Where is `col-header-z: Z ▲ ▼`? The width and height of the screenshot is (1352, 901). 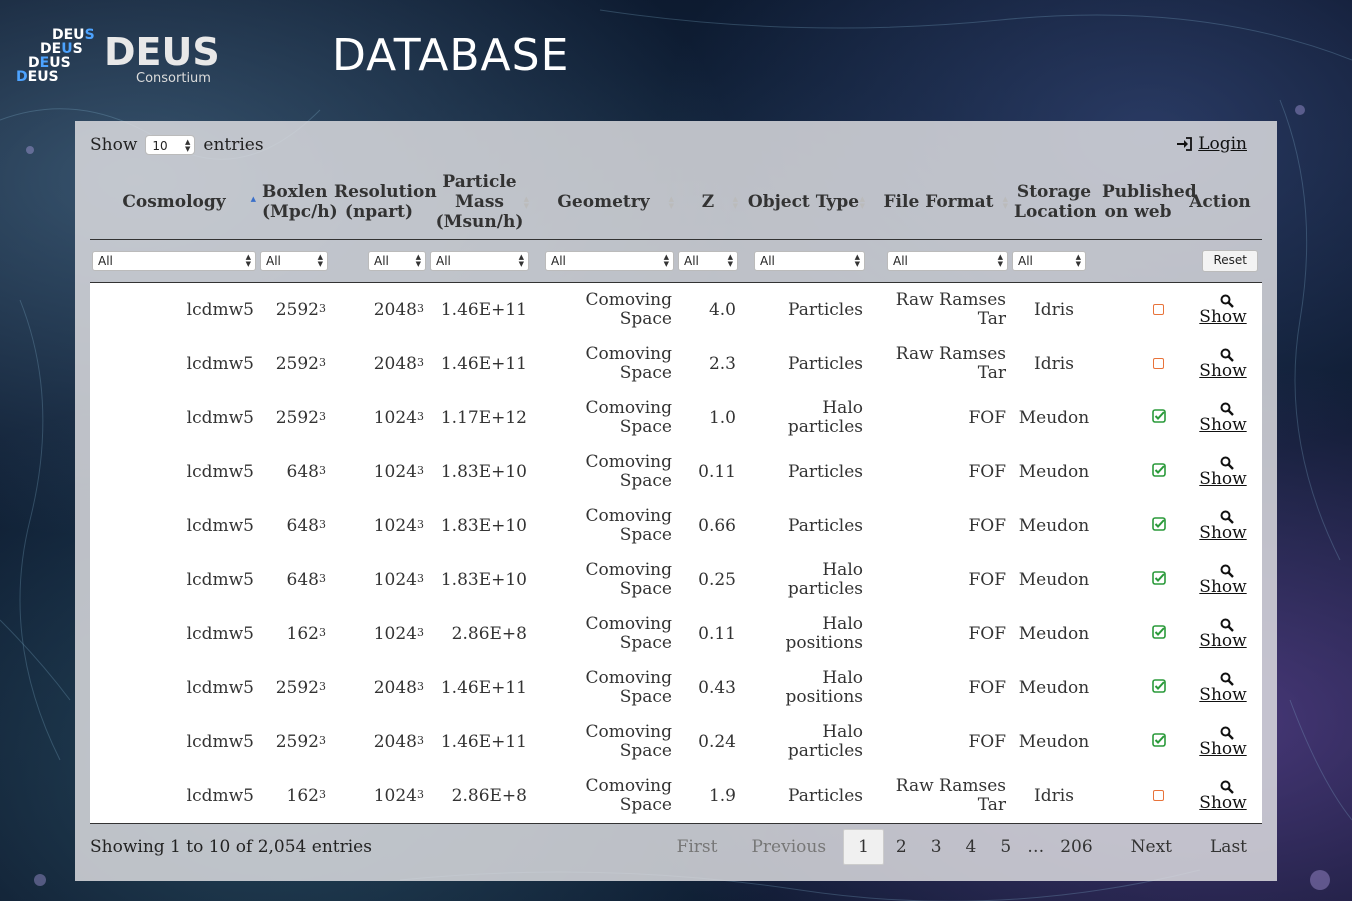 col-header-z: Z ▲ ▼ is located at coordinates (708, 202).